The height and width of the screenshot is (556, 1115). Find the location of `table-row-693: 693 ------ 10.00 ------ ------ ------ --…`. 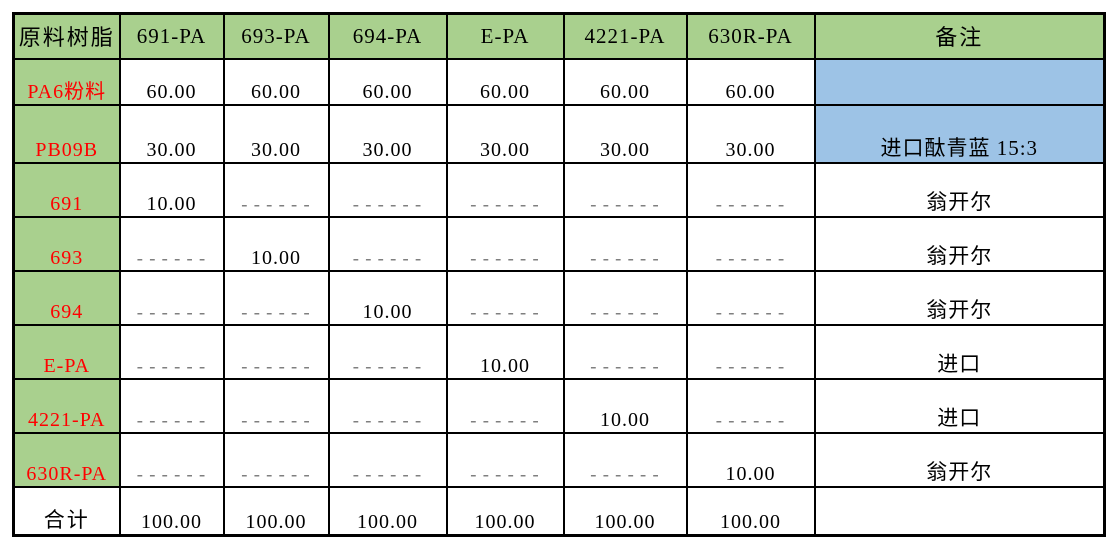

table-row-693: 693 ------ 10.00 ------ ------ ------ --… is located at coordinates (559, 243).